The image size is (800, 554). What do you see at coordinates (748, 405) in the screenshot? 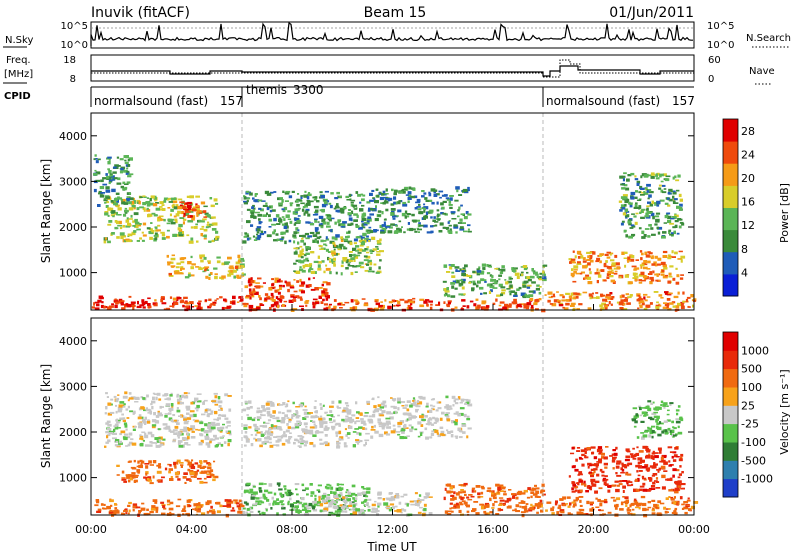
I see `velocity-colorbar-tick: 25` at bounding box center [748, 405].